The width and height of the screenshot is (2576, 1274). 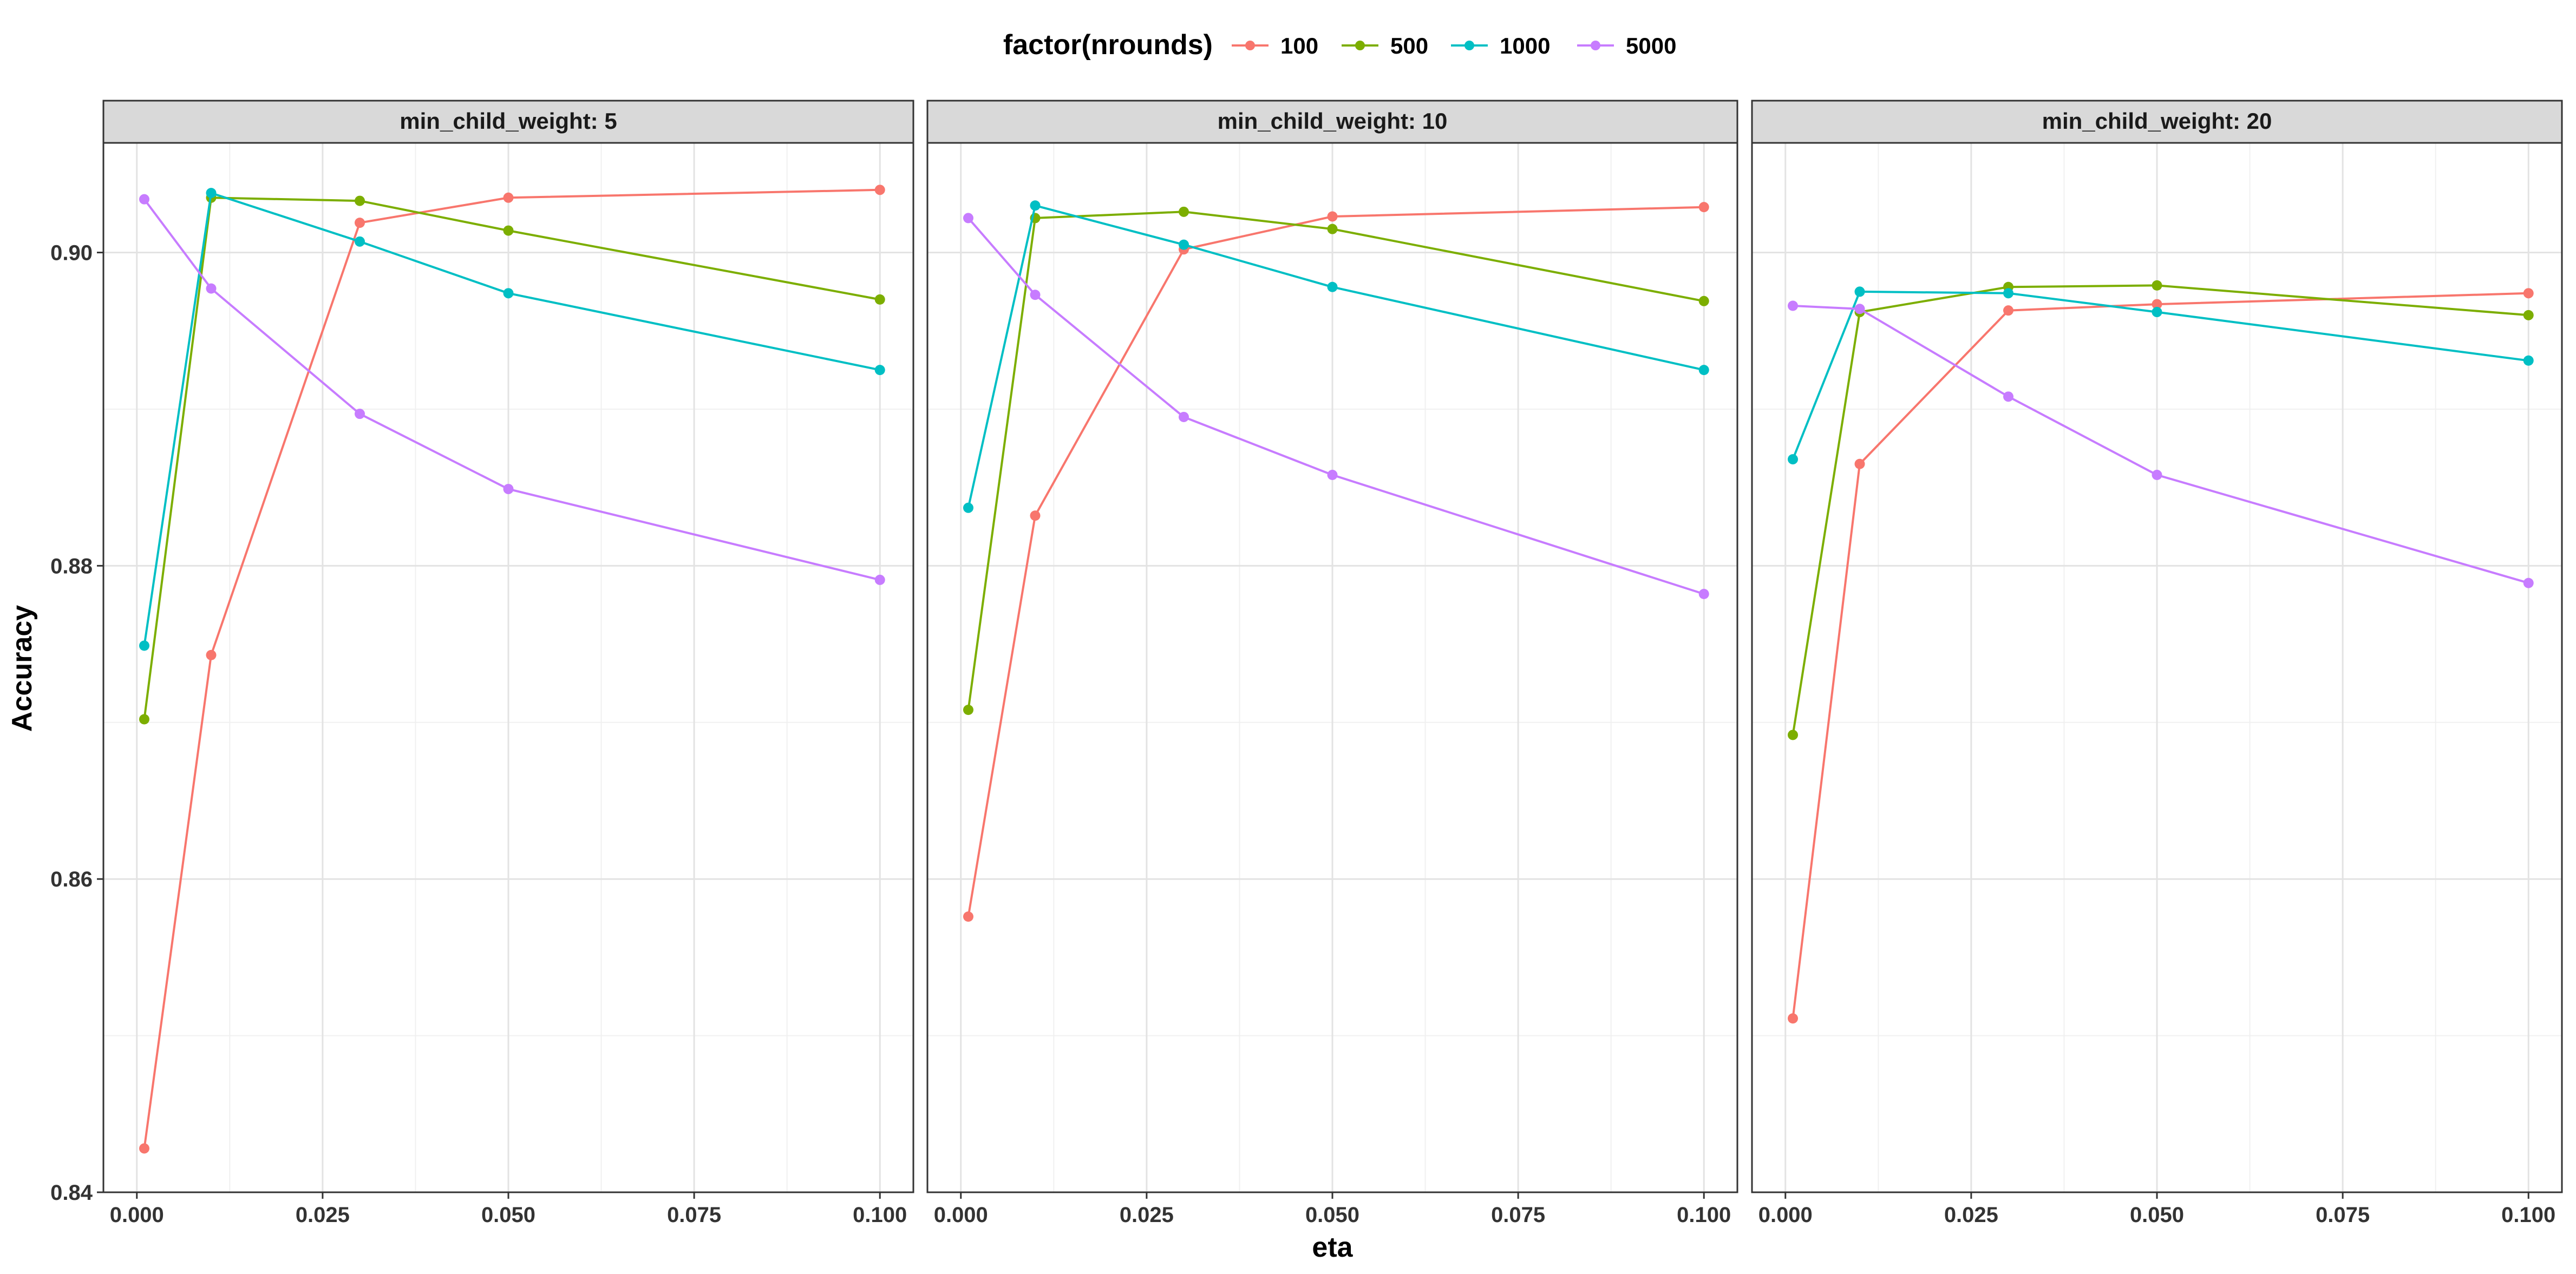 I want to click on y-tick-label: 0.90, so click(x=71, y=253).